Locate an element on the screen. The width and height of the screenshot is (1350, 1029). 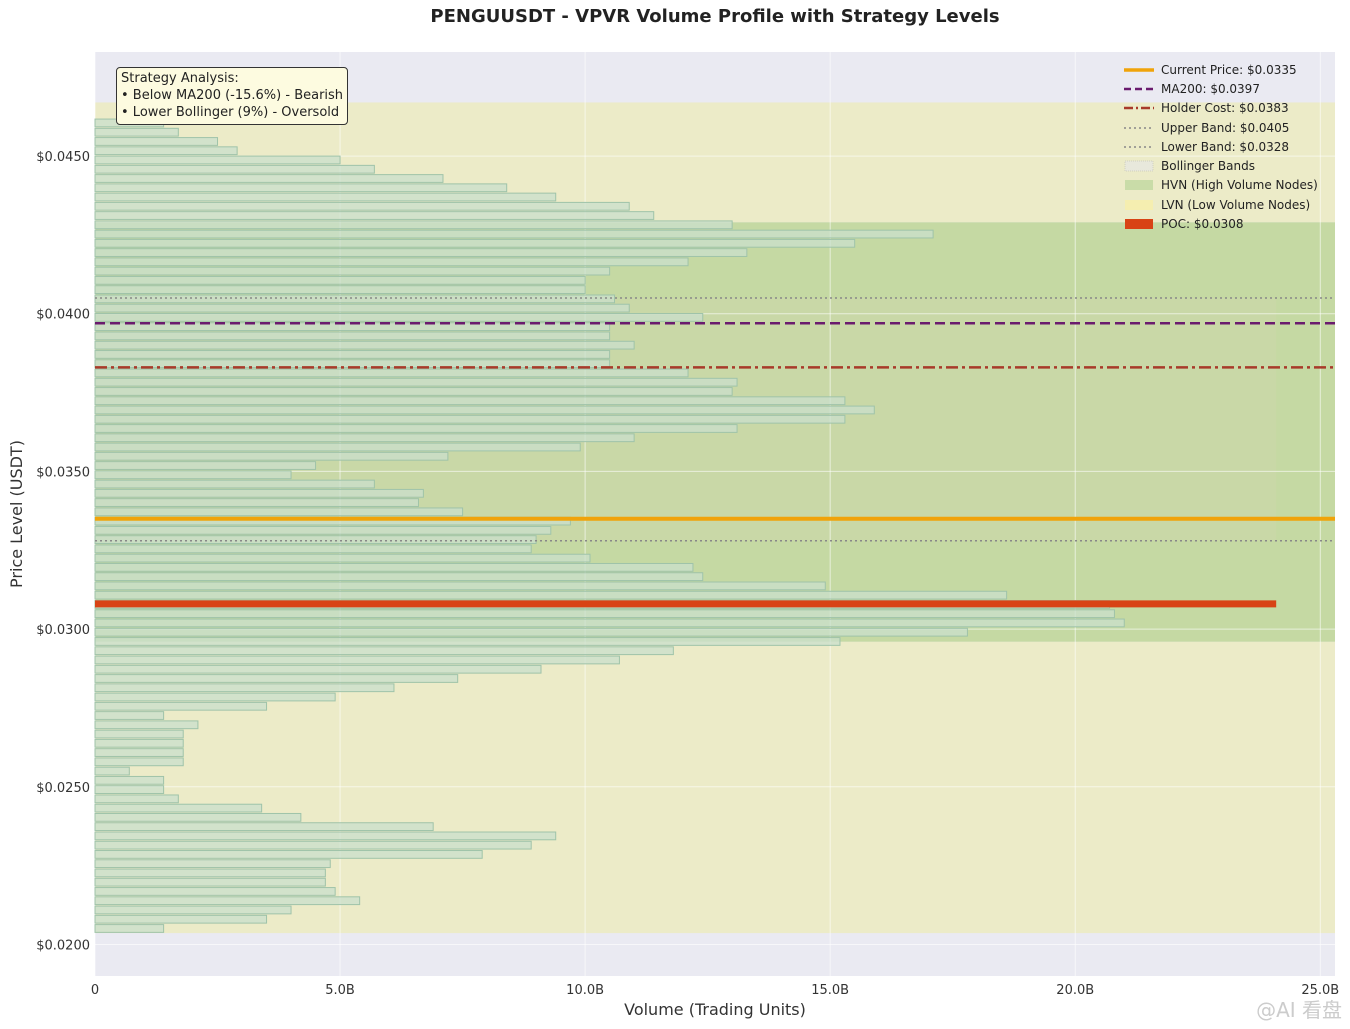
x-tick-label: 20.0B is located at coordinates (1075, 990).